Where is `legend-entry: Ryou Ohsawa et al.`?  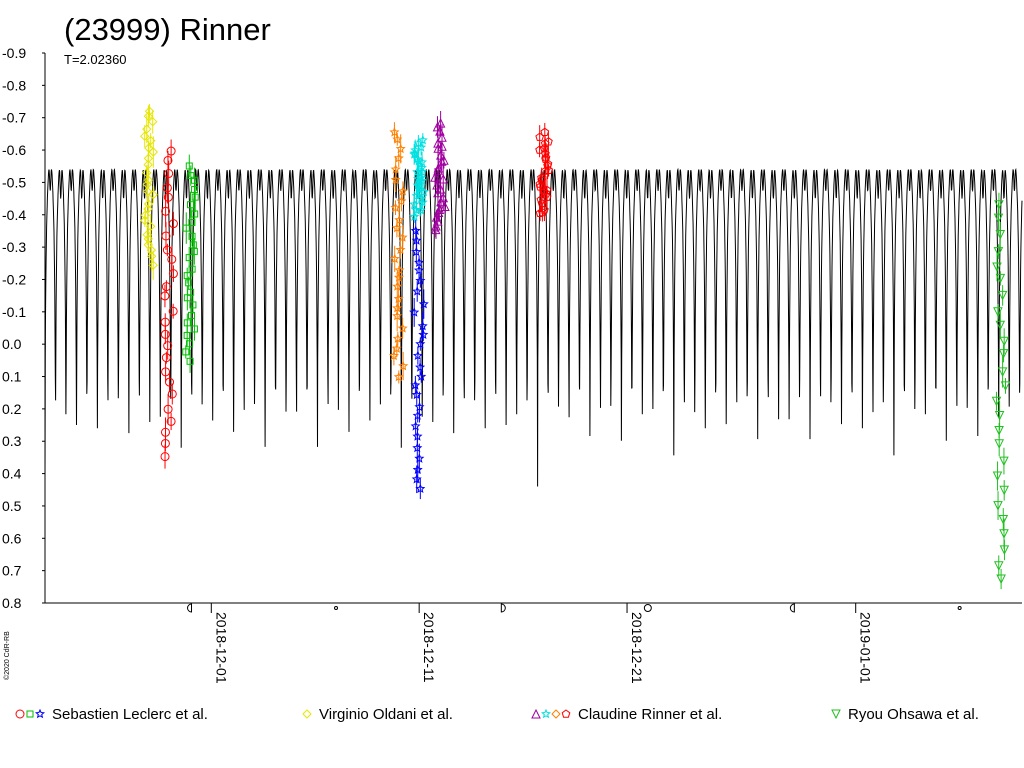 legend-entry: Ryou Ohsawa et al. is located at coordinates (905, 714).